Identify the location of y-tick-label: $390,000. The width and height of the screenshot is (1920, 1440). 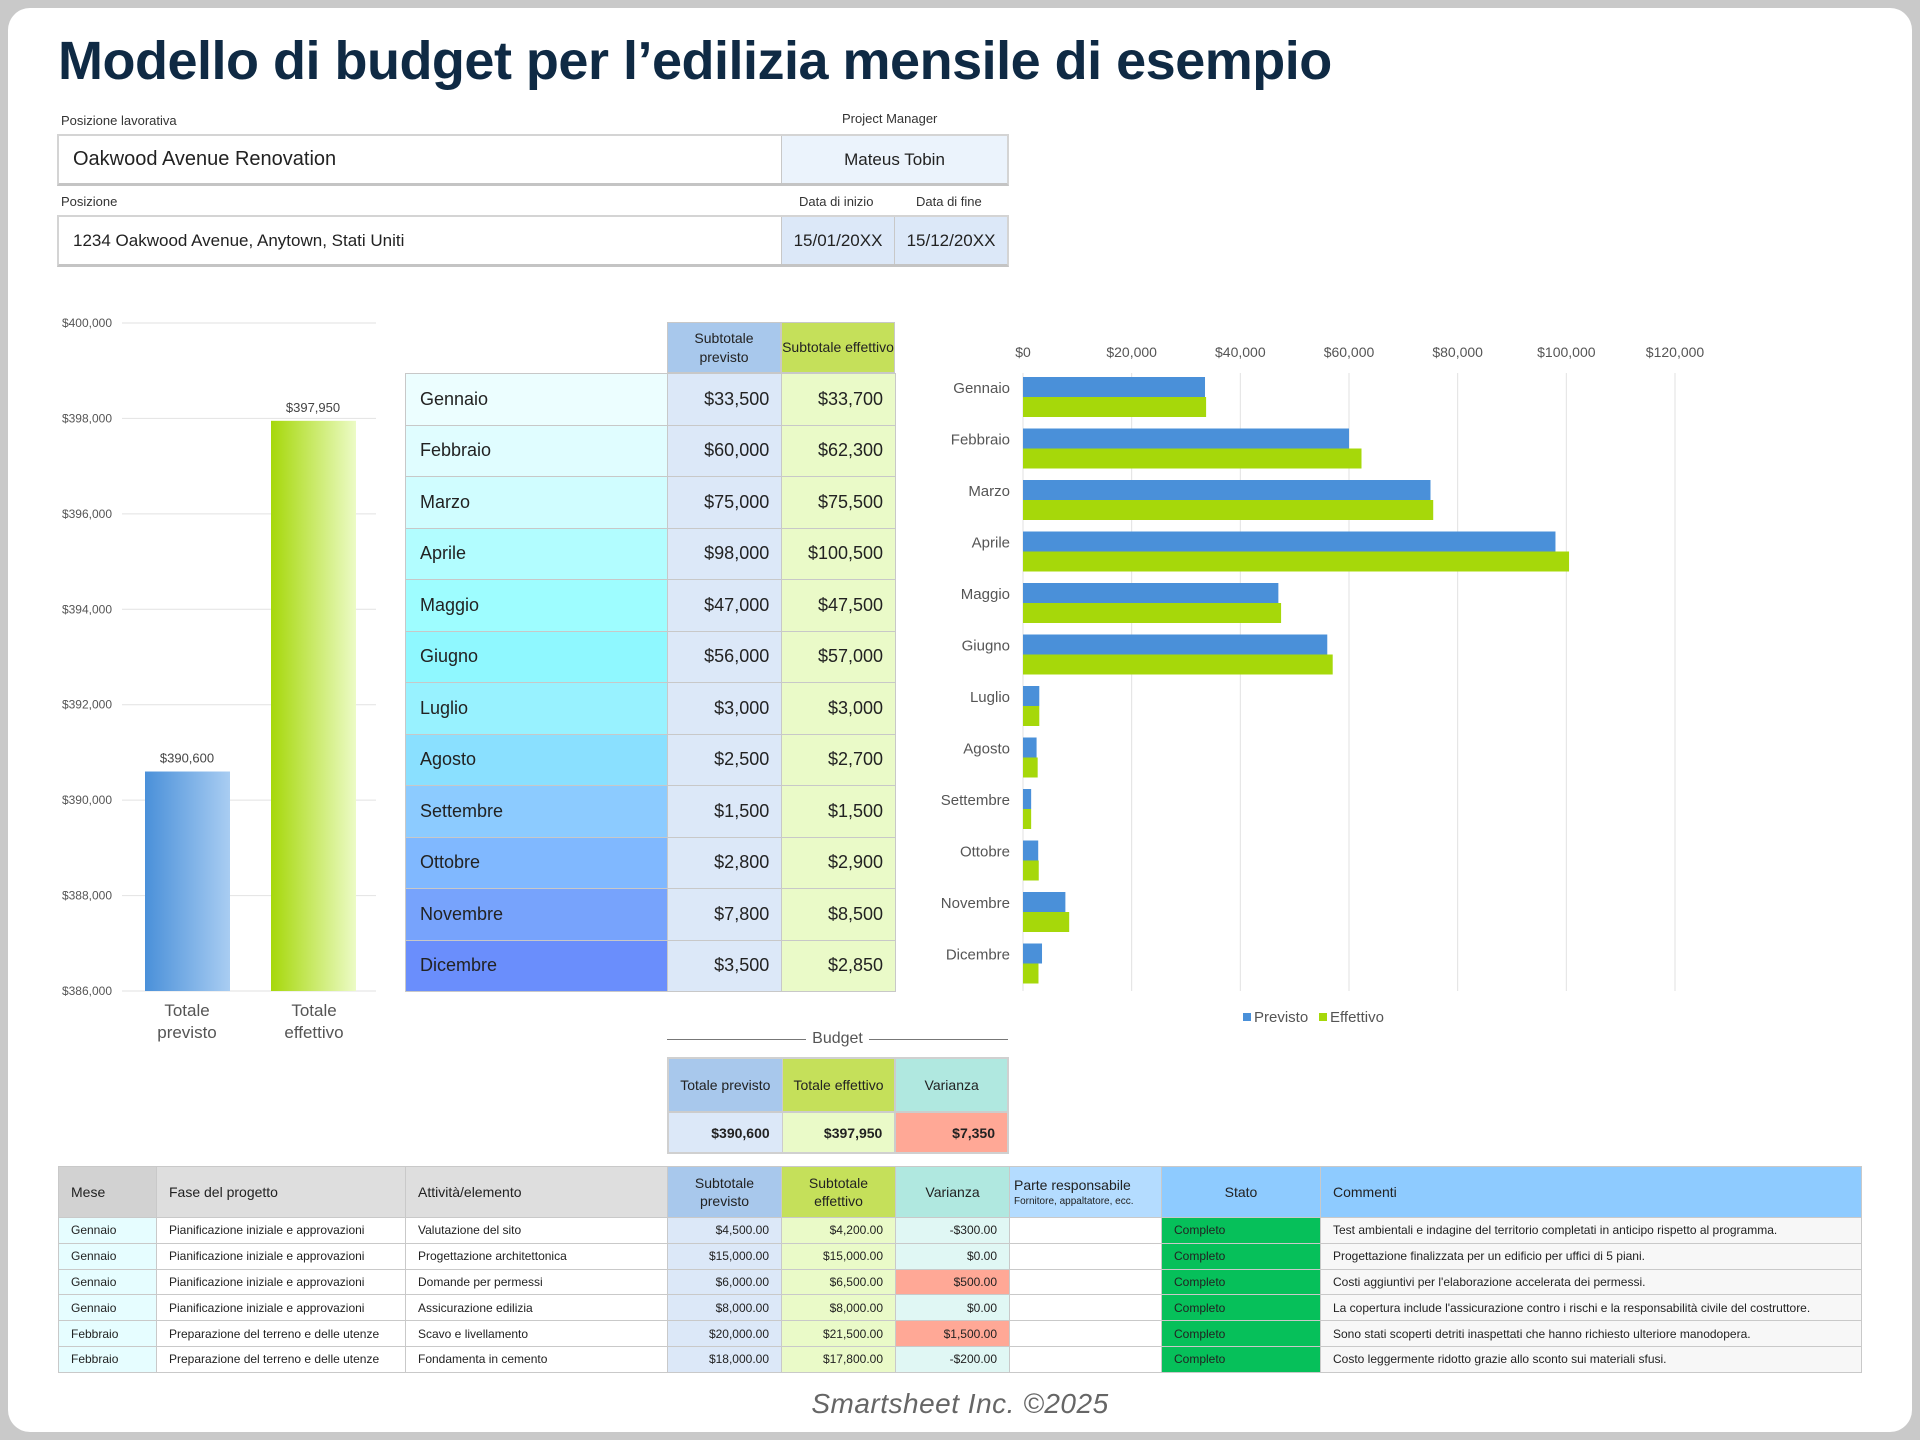
(87, 800).